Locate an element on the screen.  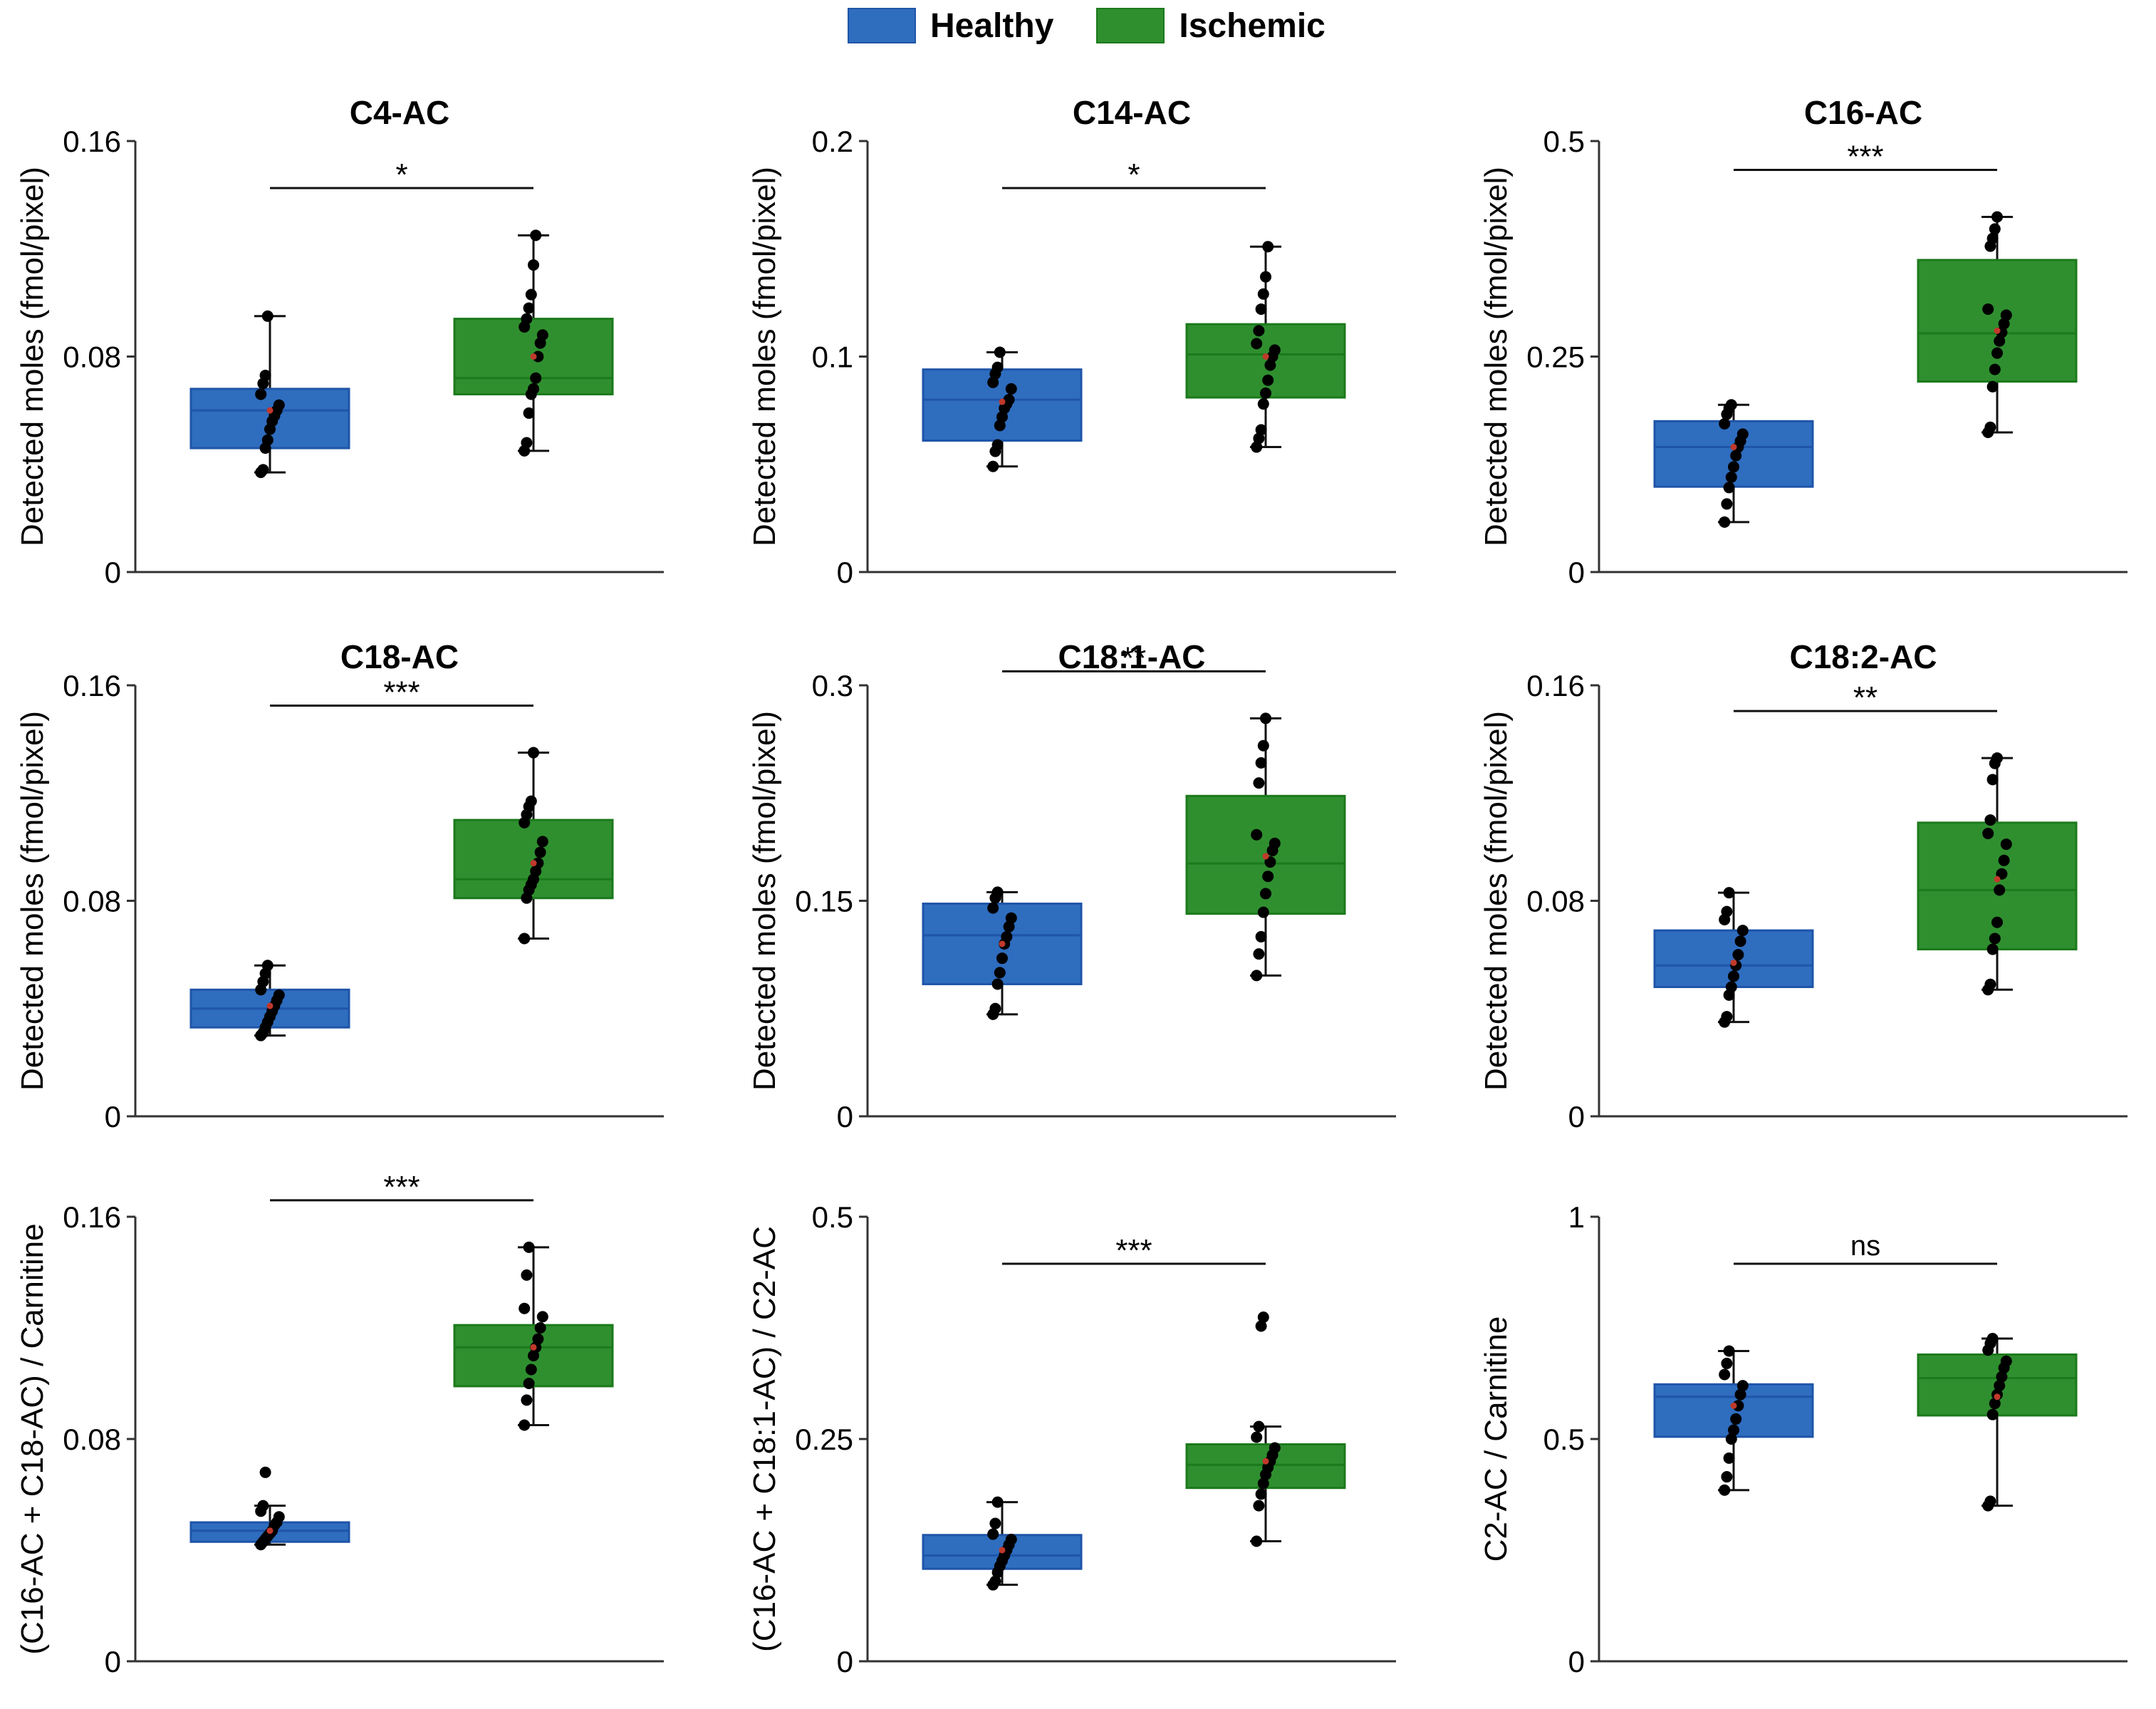
significance-label: ns is located at coordinates (1865, 1246).